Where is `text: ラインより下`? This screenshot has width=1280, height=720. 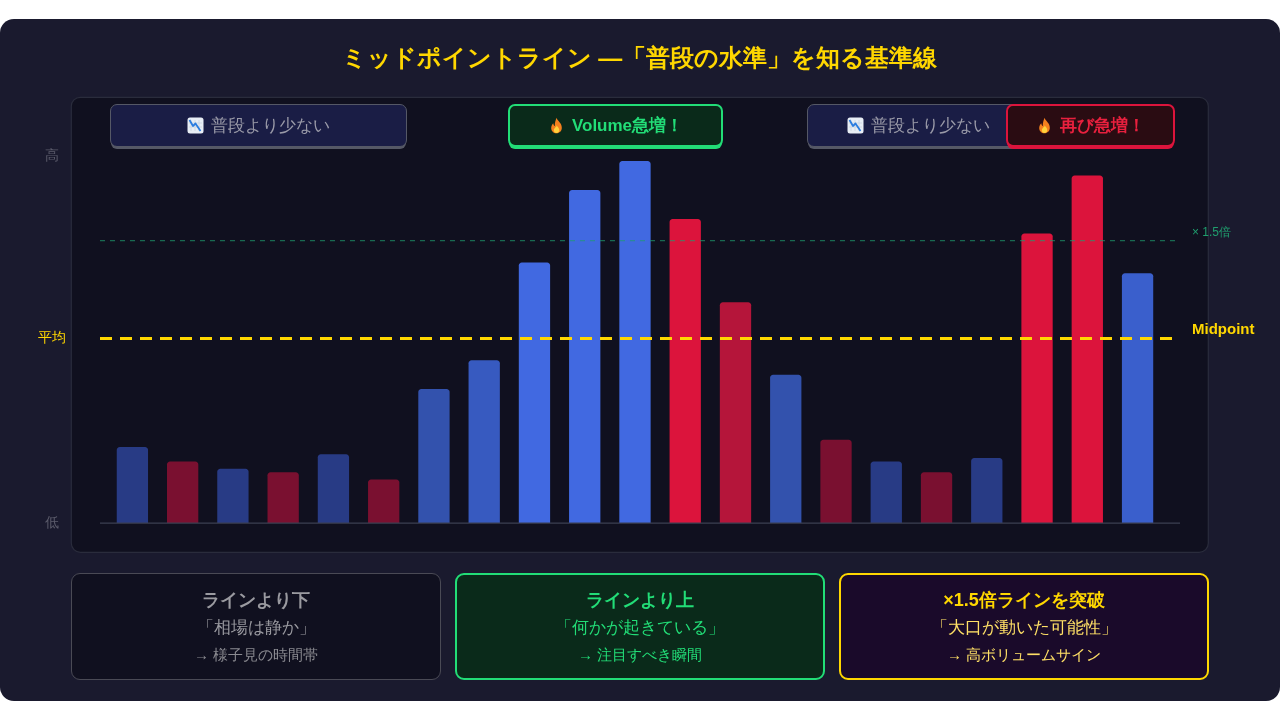
text: ラインより下 is located at coordinates (256, 600).